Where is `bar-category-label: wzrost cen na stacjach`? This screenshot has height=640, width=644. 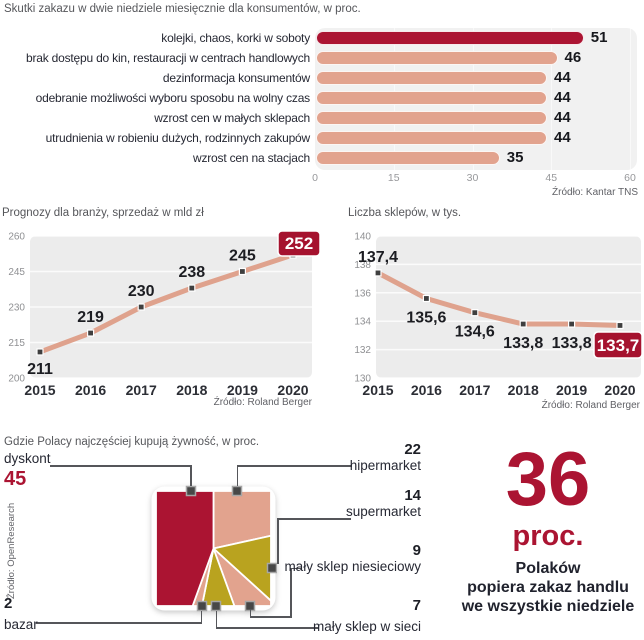
bar-category-label: wzrost cen na stacjach is located at coordinates (251, 158).